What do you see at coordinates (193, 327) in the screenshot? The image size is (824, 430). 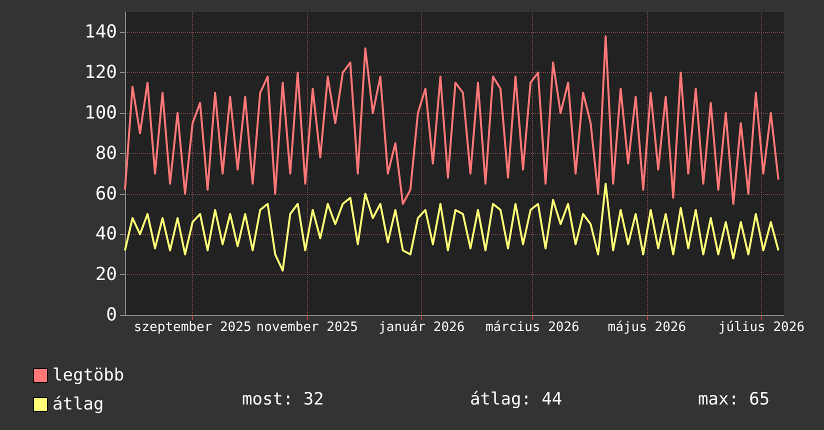 I see `x-tick-label: szeptember 2025` at bounding box center [193, 327].